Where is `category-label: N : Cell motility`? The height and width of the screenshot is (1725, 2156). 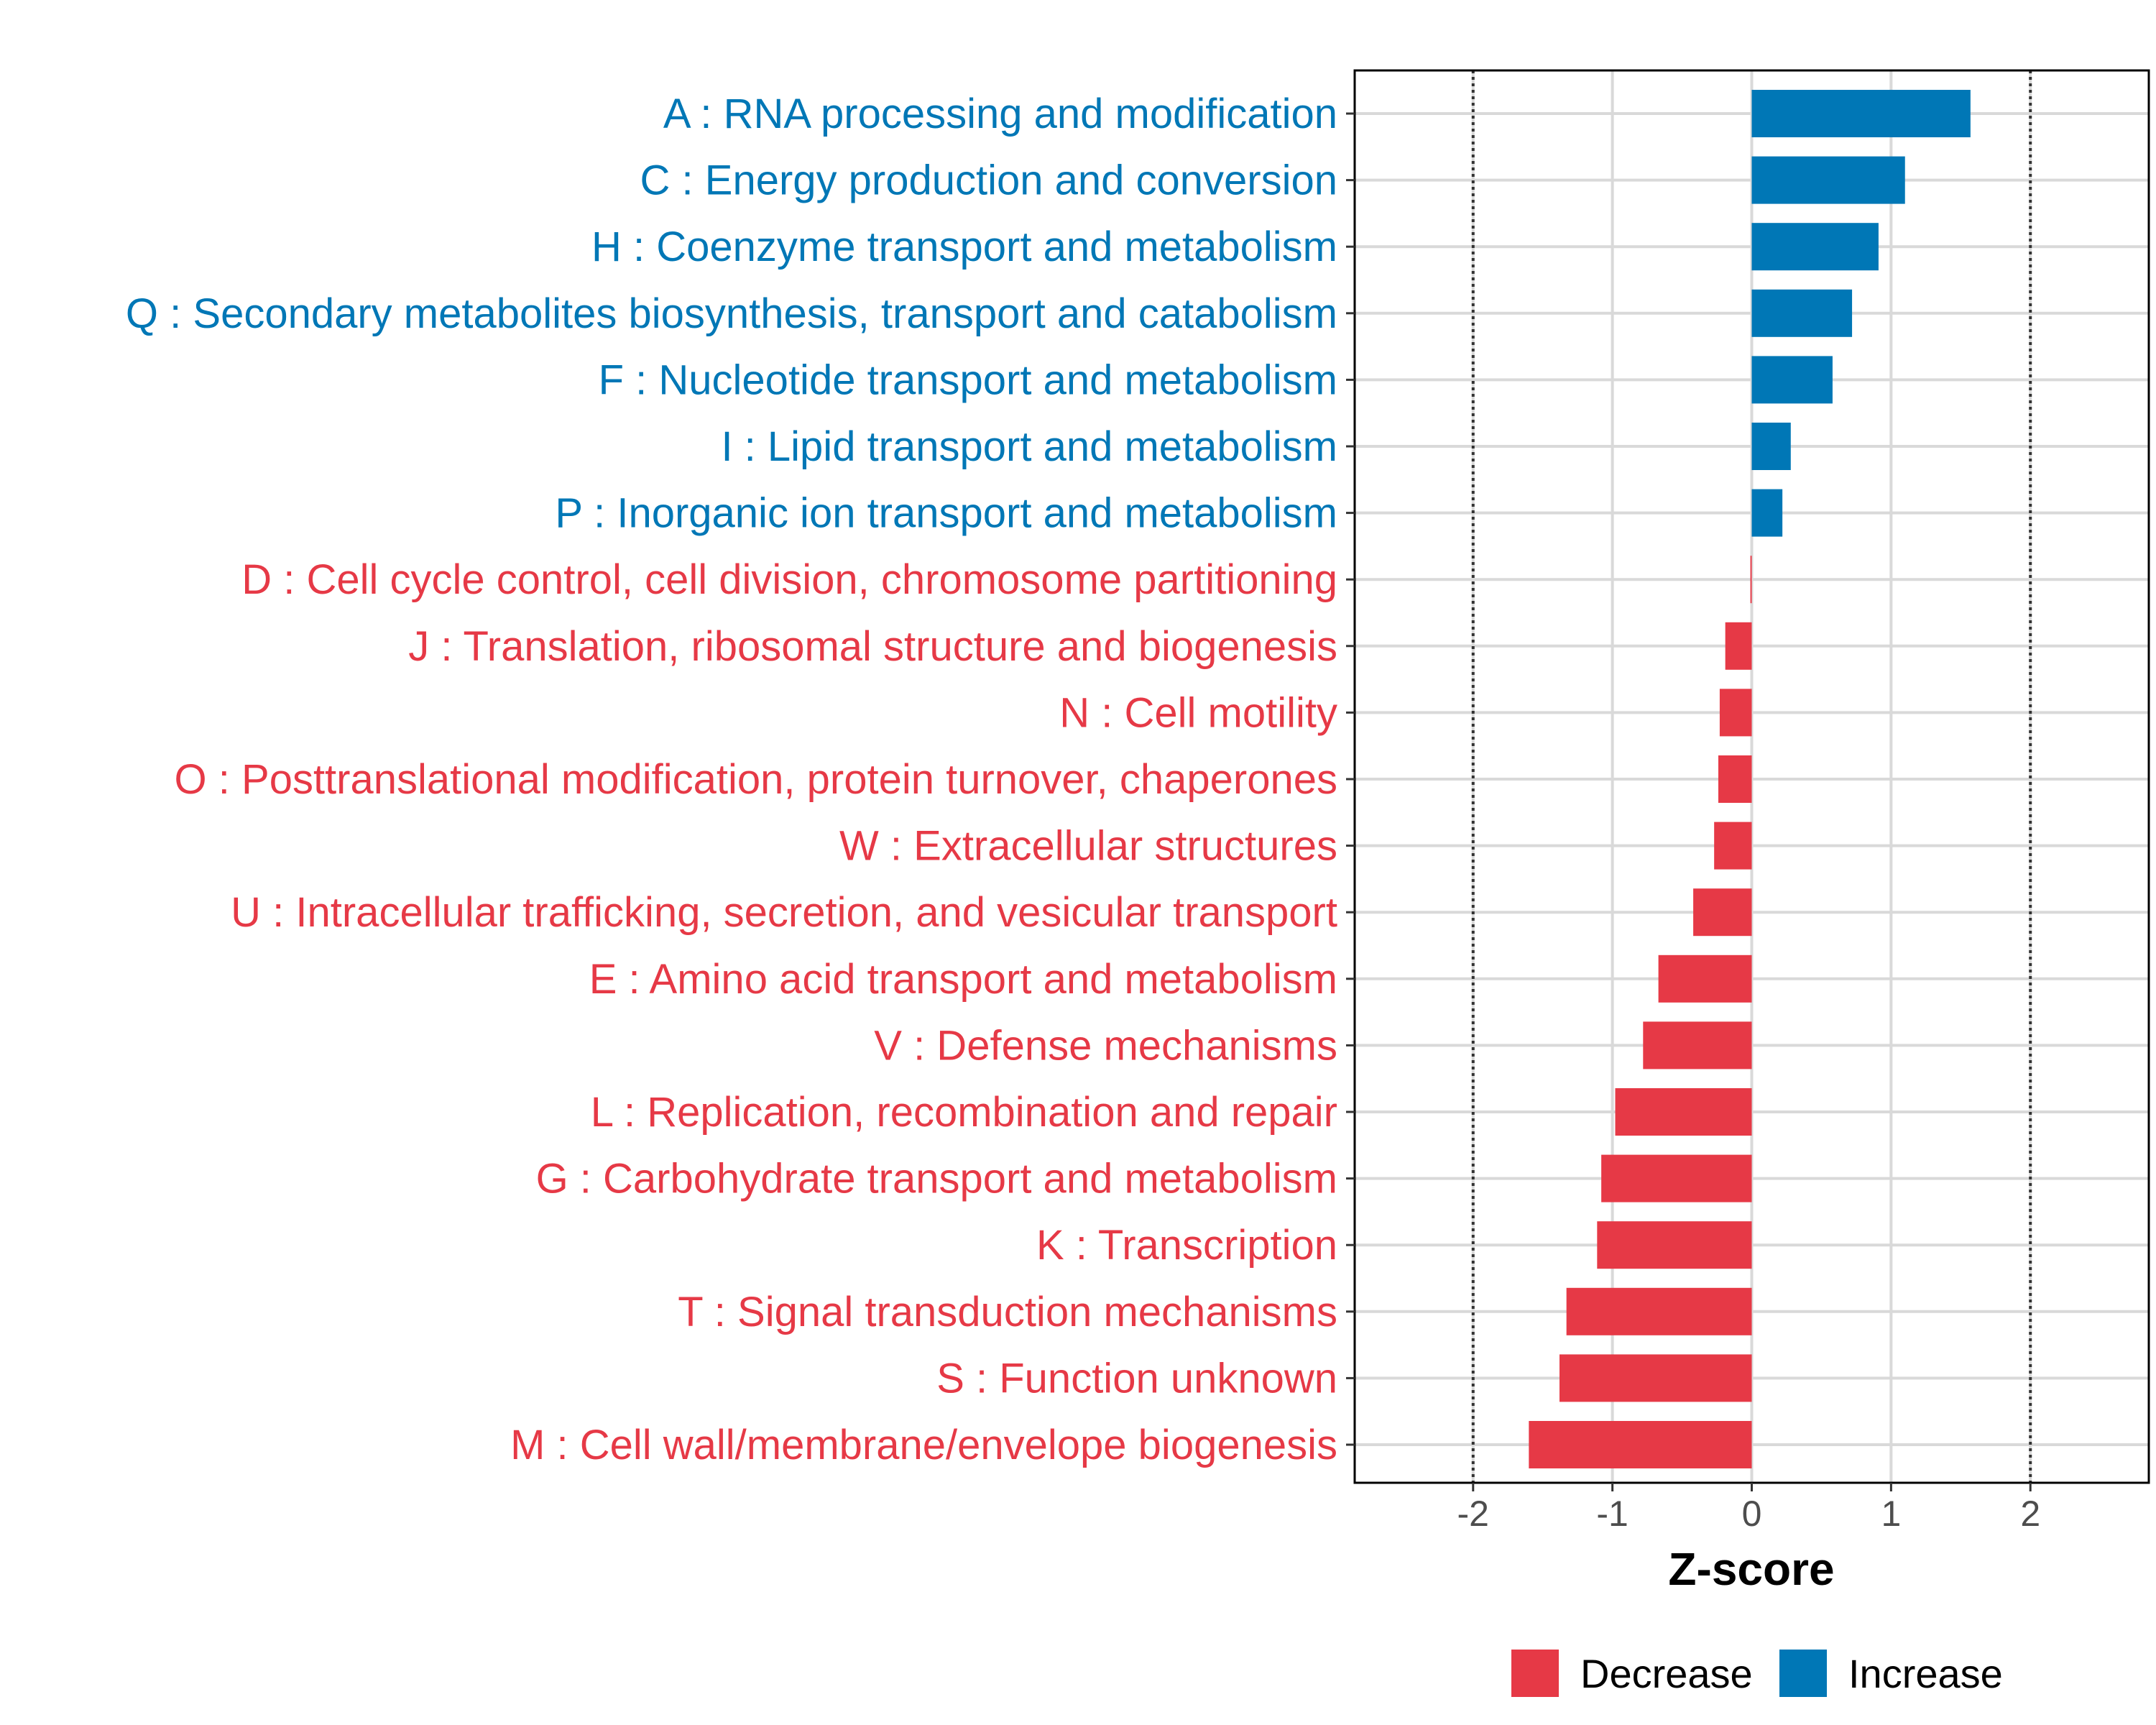
category-label: N : Cell motility is located at coordinates (1198, 712).